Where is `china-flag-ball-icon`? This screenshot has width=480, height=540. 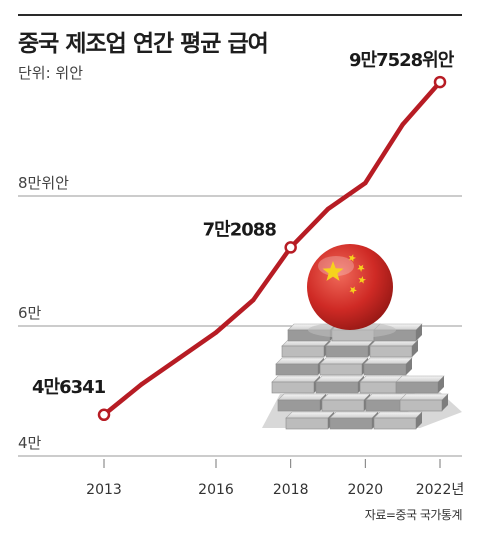 china-flag-ball-icon is located at coordinates (351, 291).